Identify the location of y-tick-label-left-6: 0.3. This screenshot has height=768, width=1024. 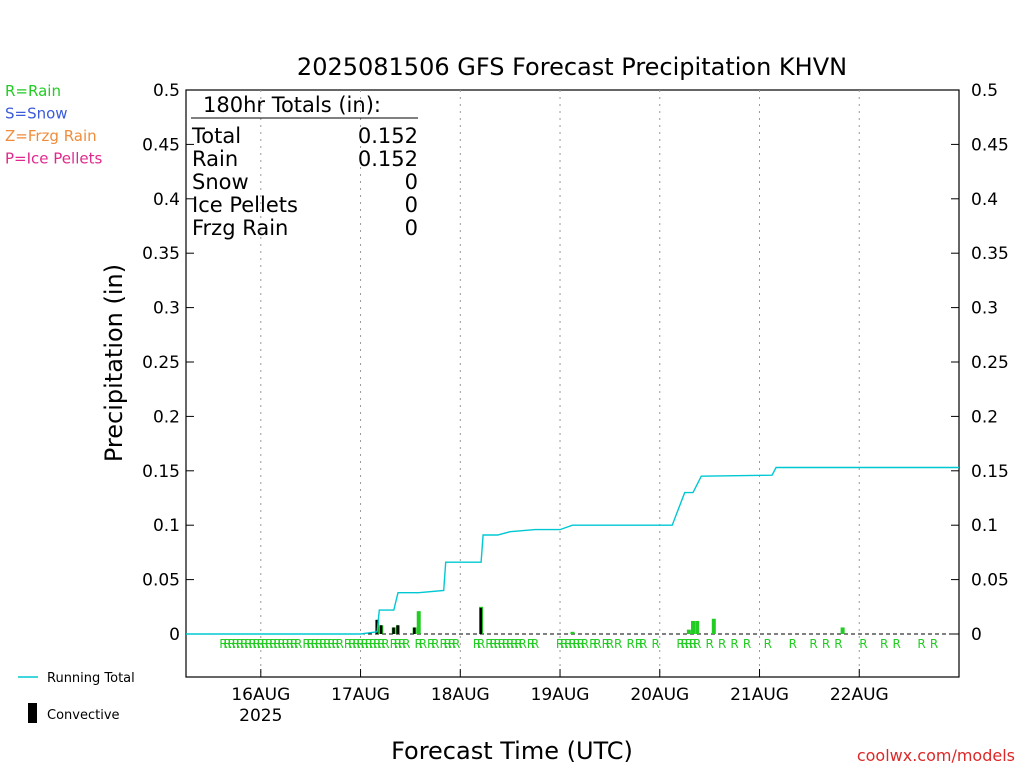
(166, 309).